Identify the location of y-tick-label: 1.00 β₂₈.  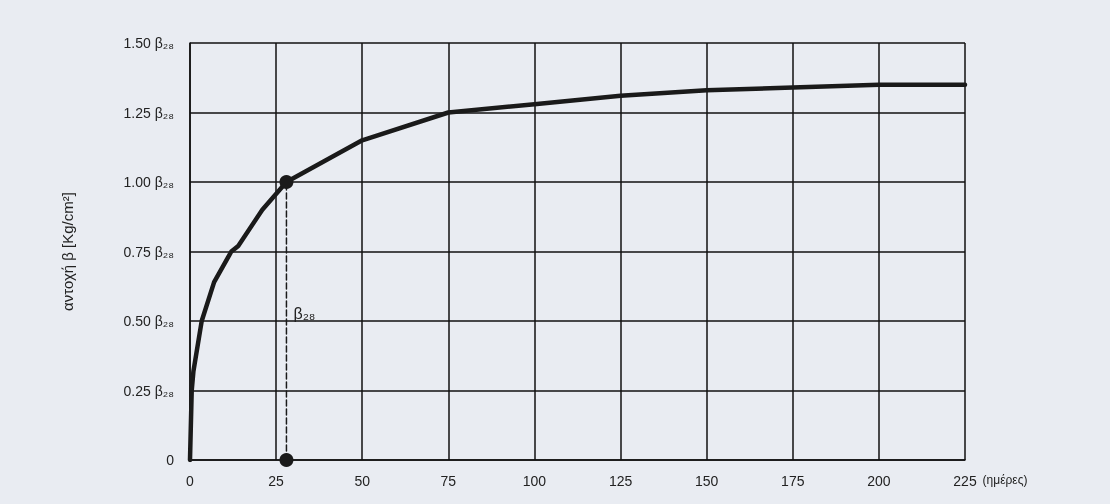
(148, 182).